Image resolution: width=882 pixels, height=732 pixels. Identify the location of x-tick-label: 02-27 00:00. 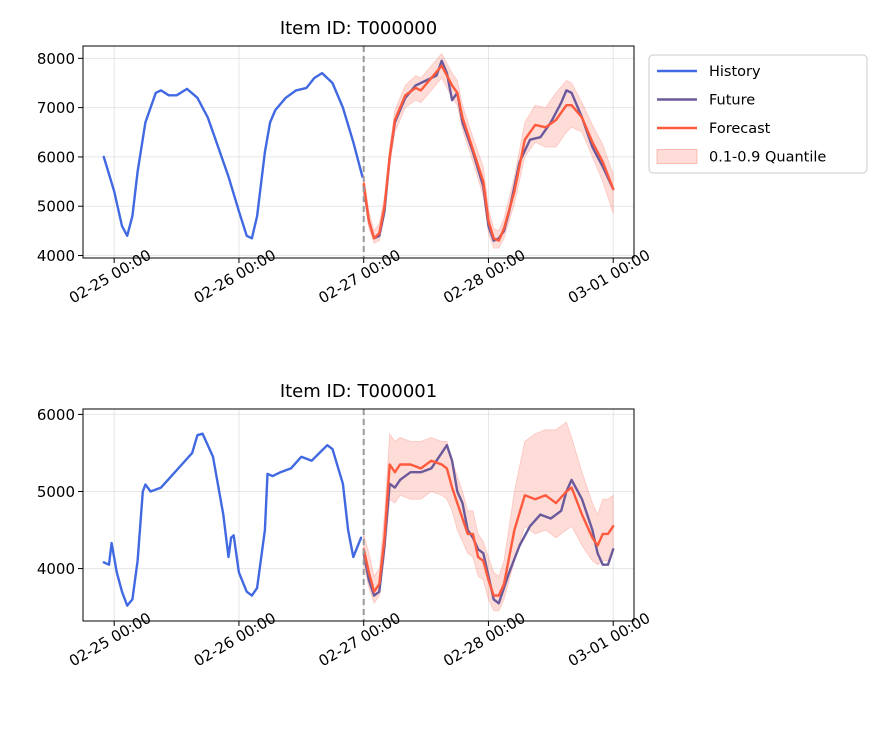
(359, 639).